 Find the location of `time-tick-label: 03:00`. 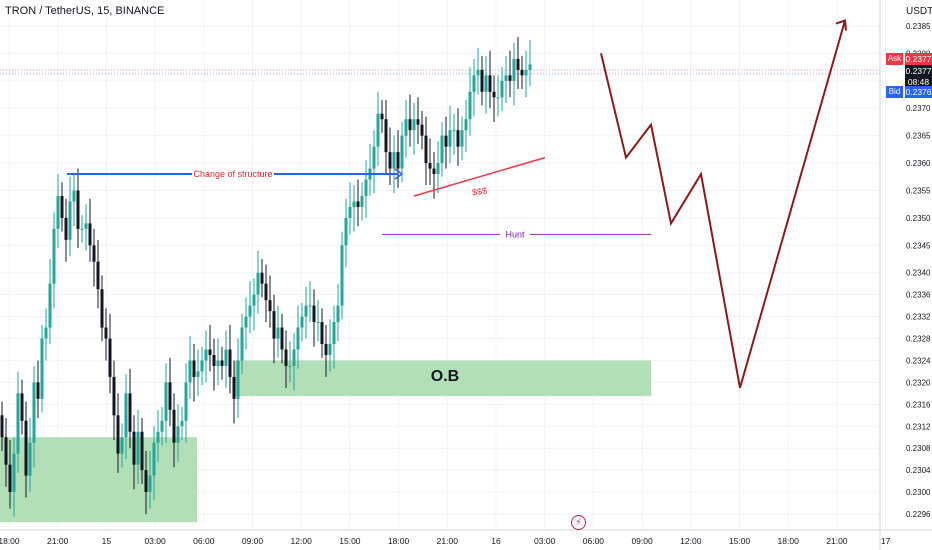

time-tick-label: 03:00 is located at coordinates (155, 541).